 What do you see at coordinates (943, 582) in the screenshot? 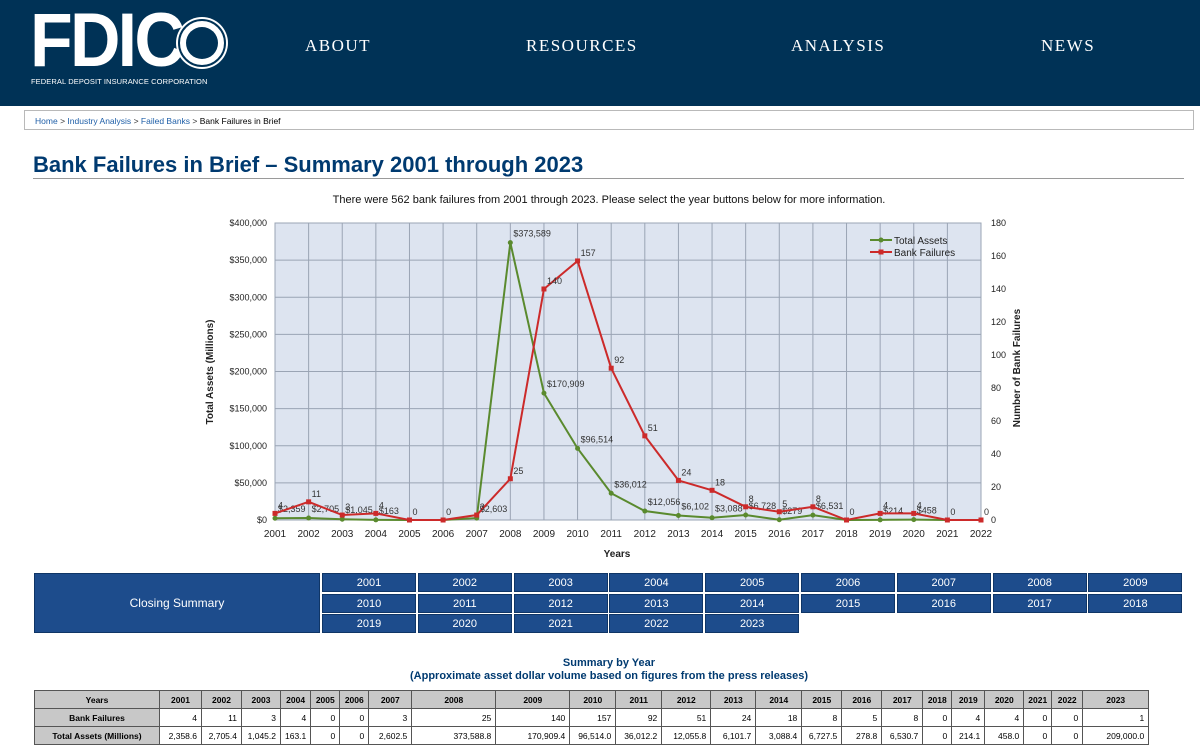
I see `year-button-2007: 2007` at bounding box center [943, 582].